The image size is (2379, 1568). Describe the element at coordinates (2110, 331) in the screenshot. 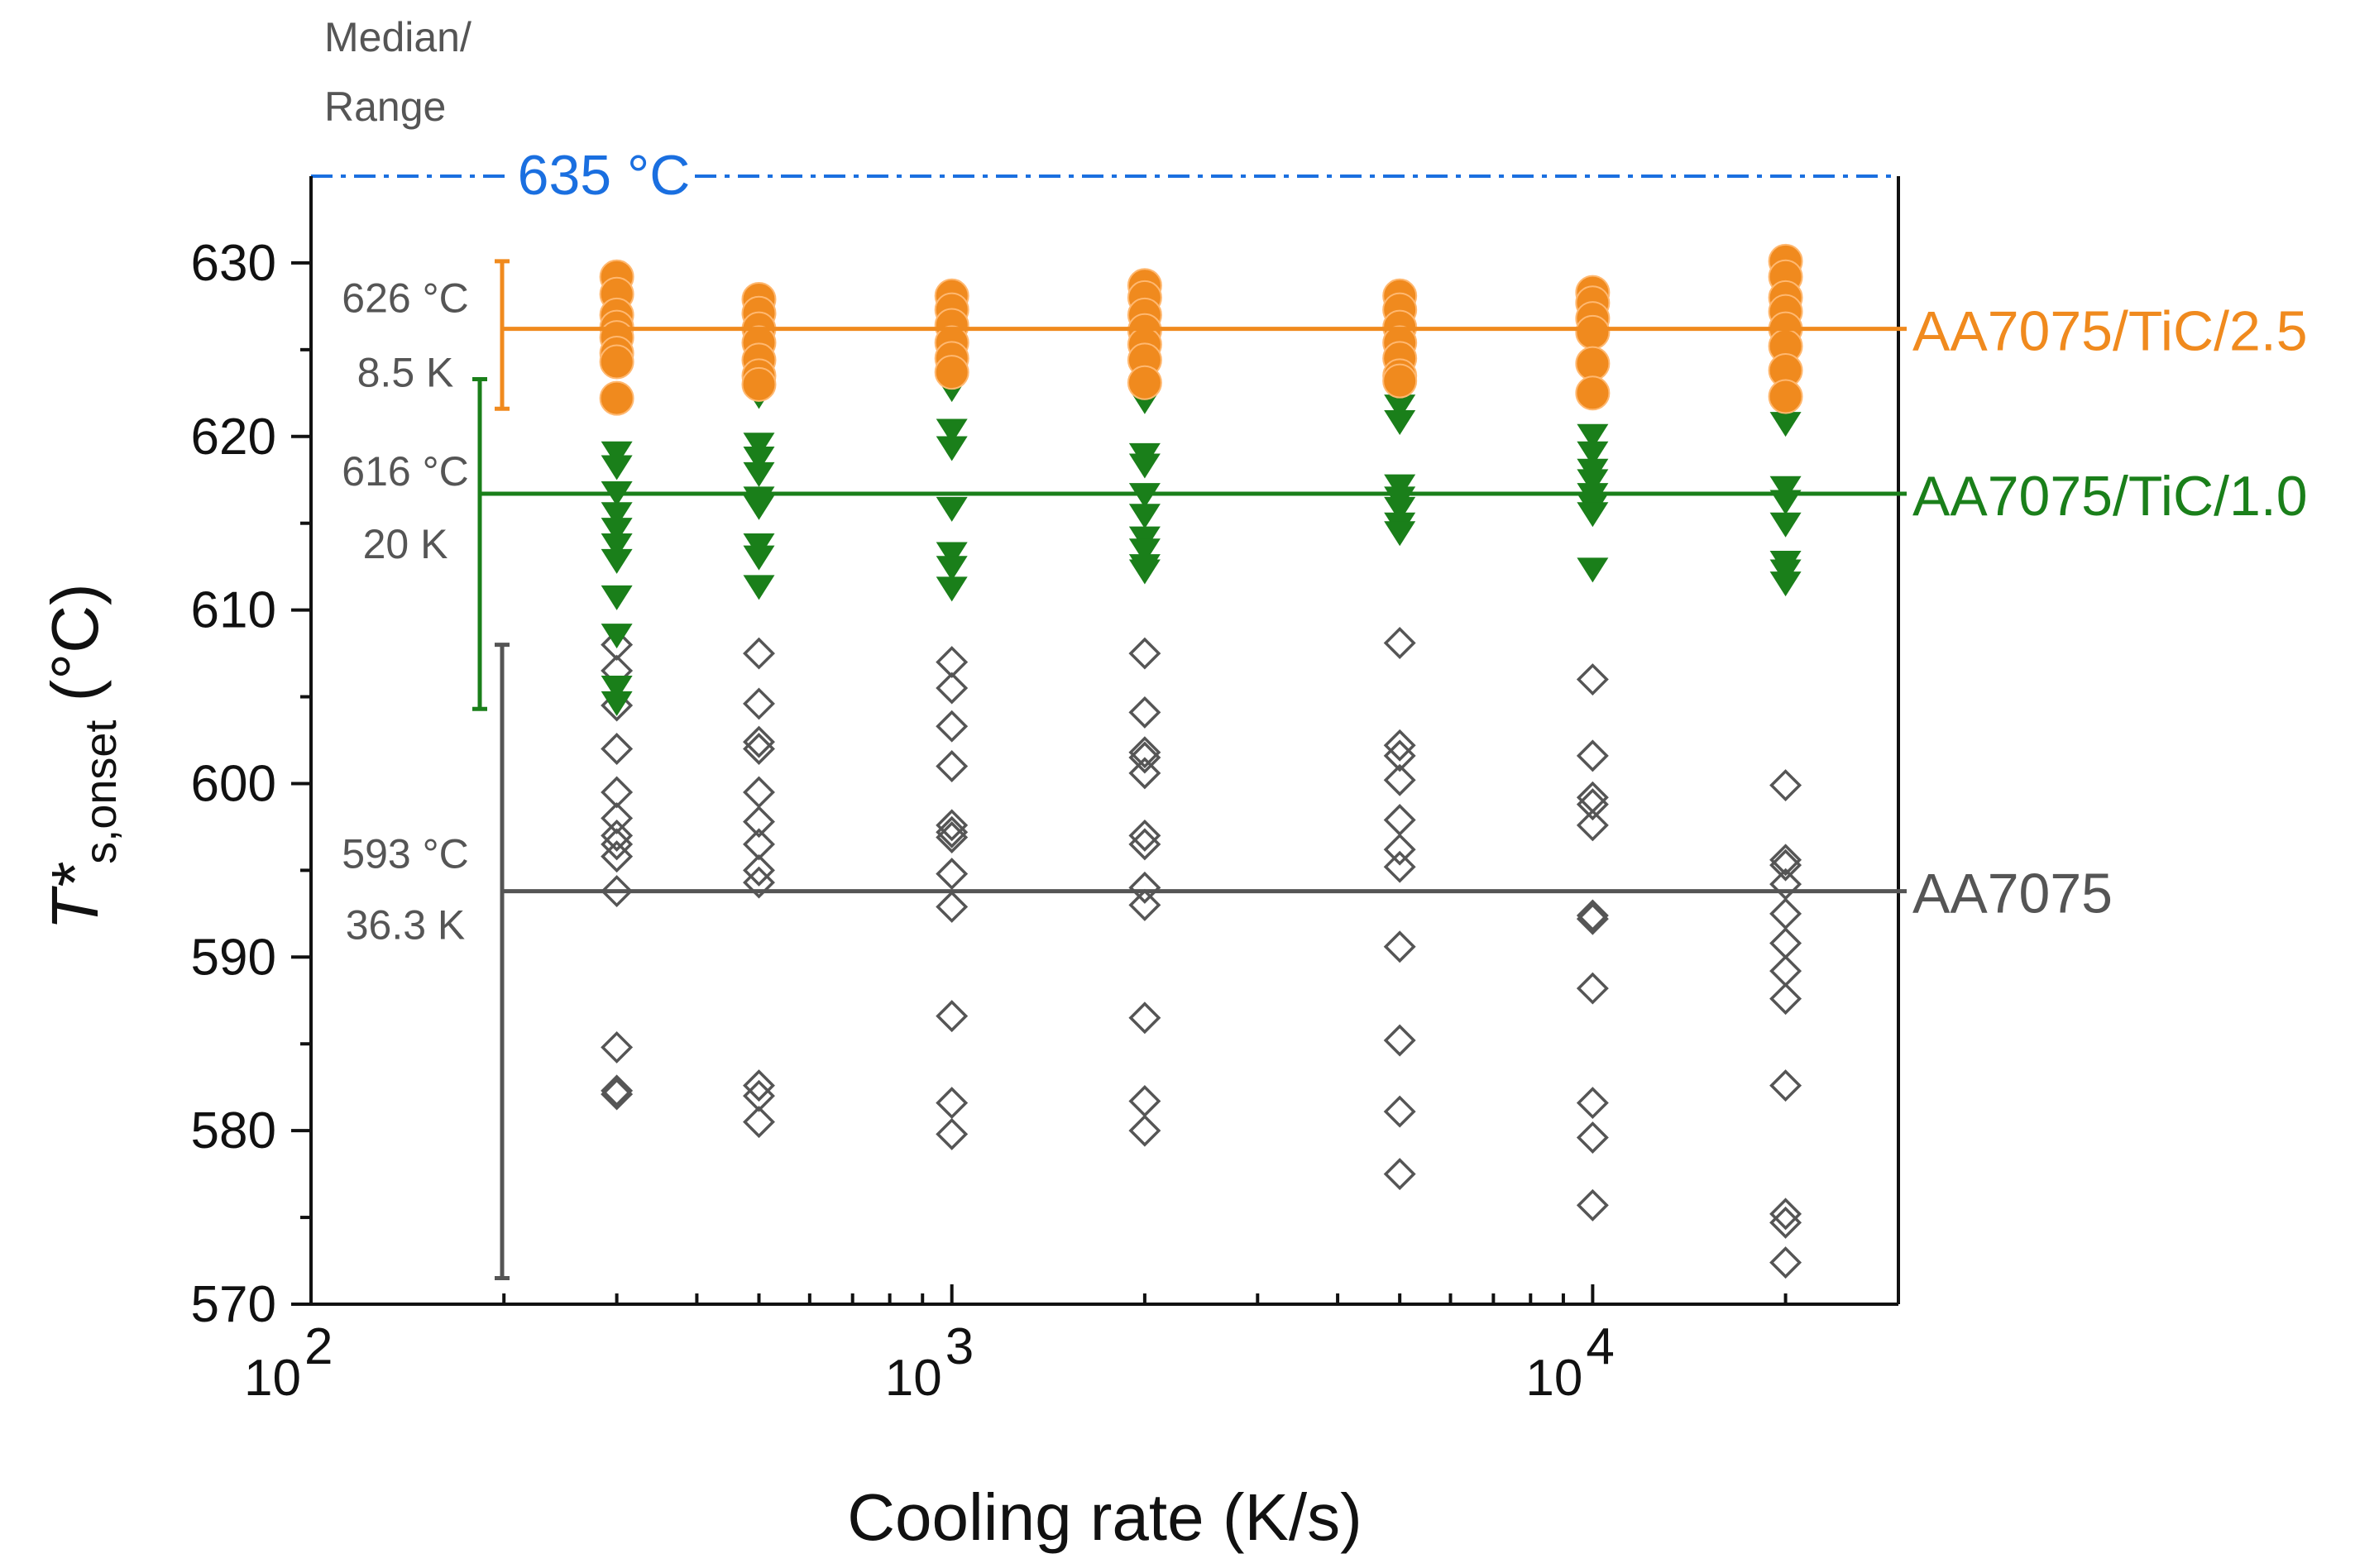

I see `series-label: AA7075/TiC/2.5` at that location.